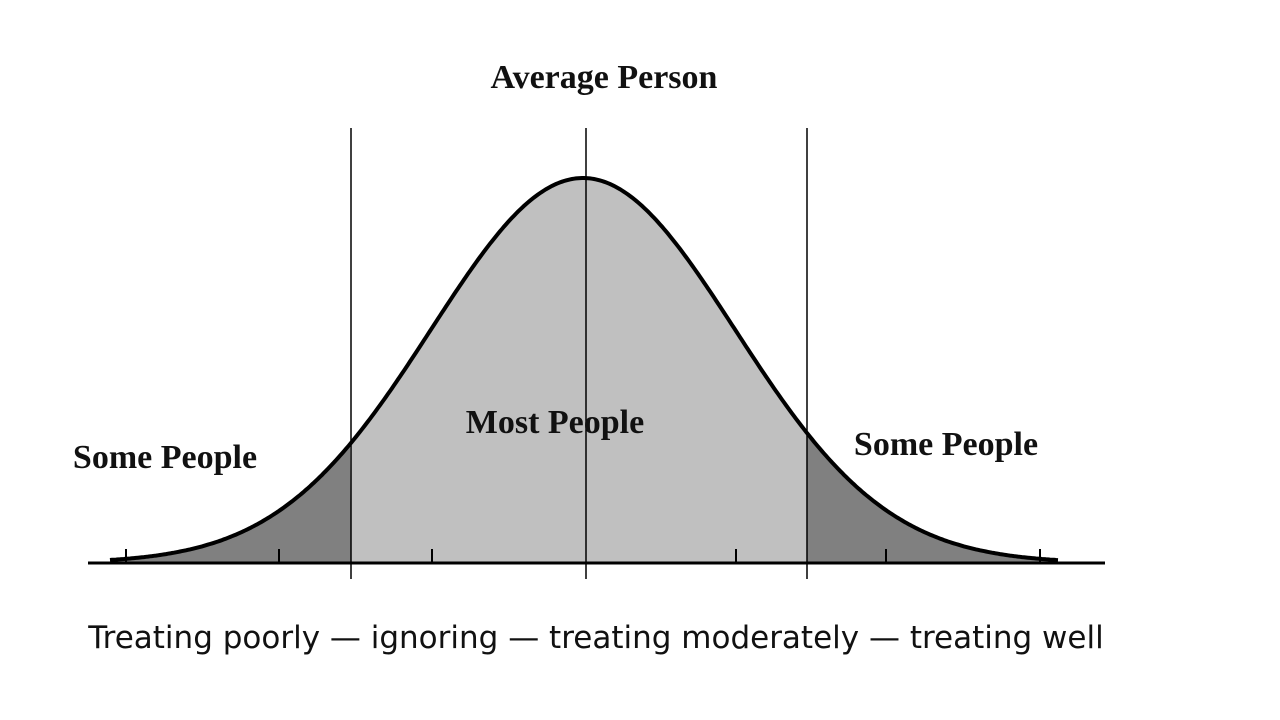 This screenshot has width=1280, height=720. I want to click on ticks, so click(583, 556).